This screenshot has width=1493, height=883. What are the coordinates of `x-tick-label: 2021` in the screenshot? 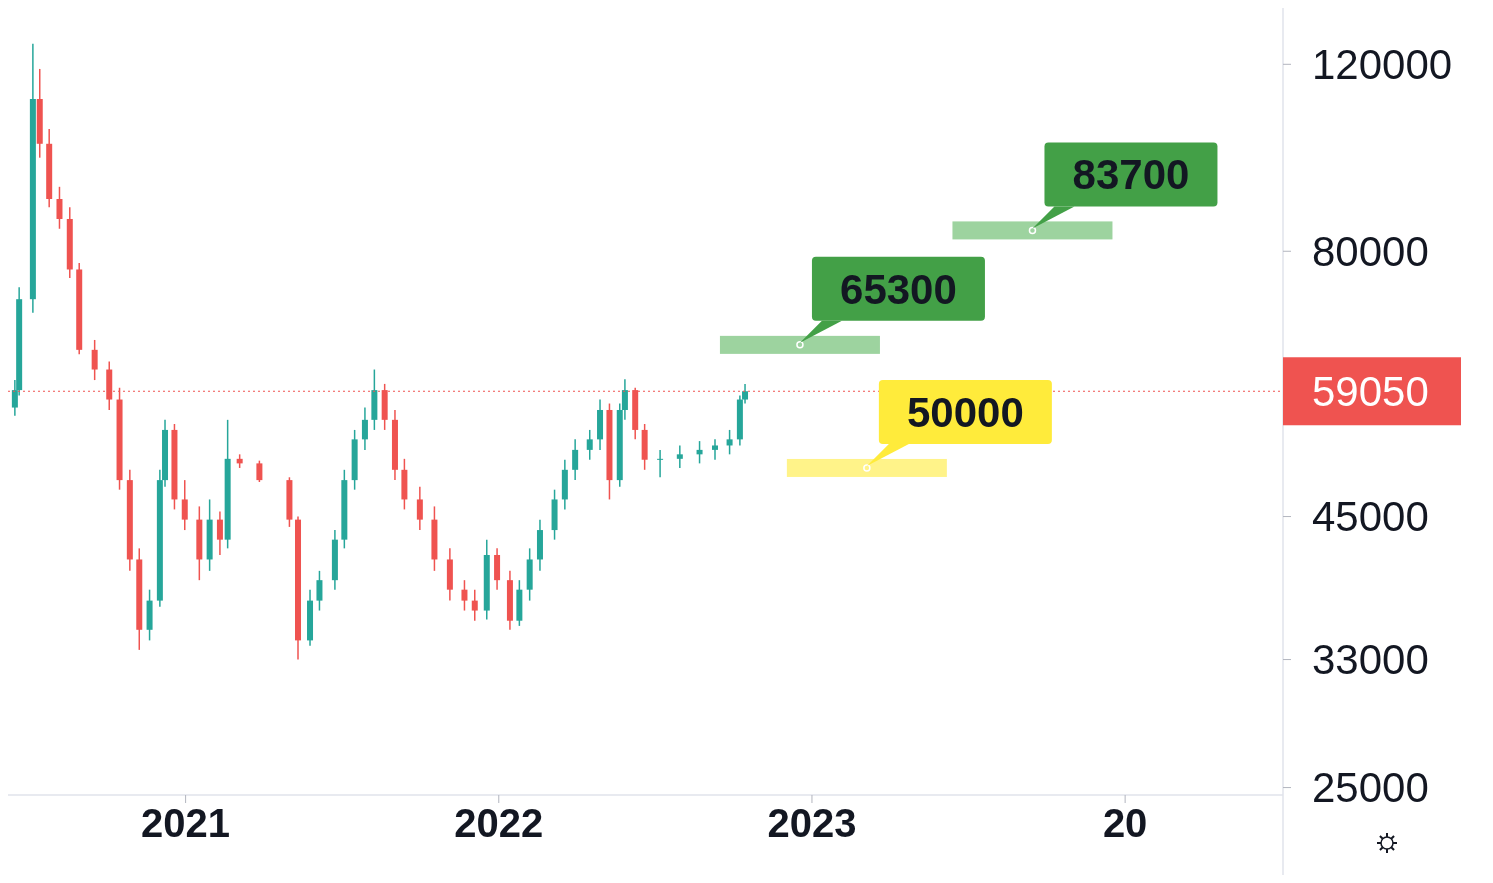 It's located at (186, 823).